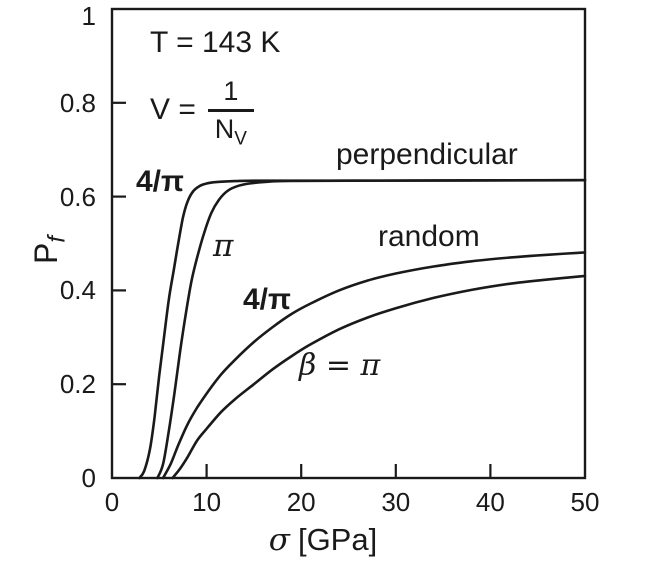 Image resolution: width=666 pixels, height=565 pixels. I want to click on x-axis-unit: [GPa], so click(337, 539).